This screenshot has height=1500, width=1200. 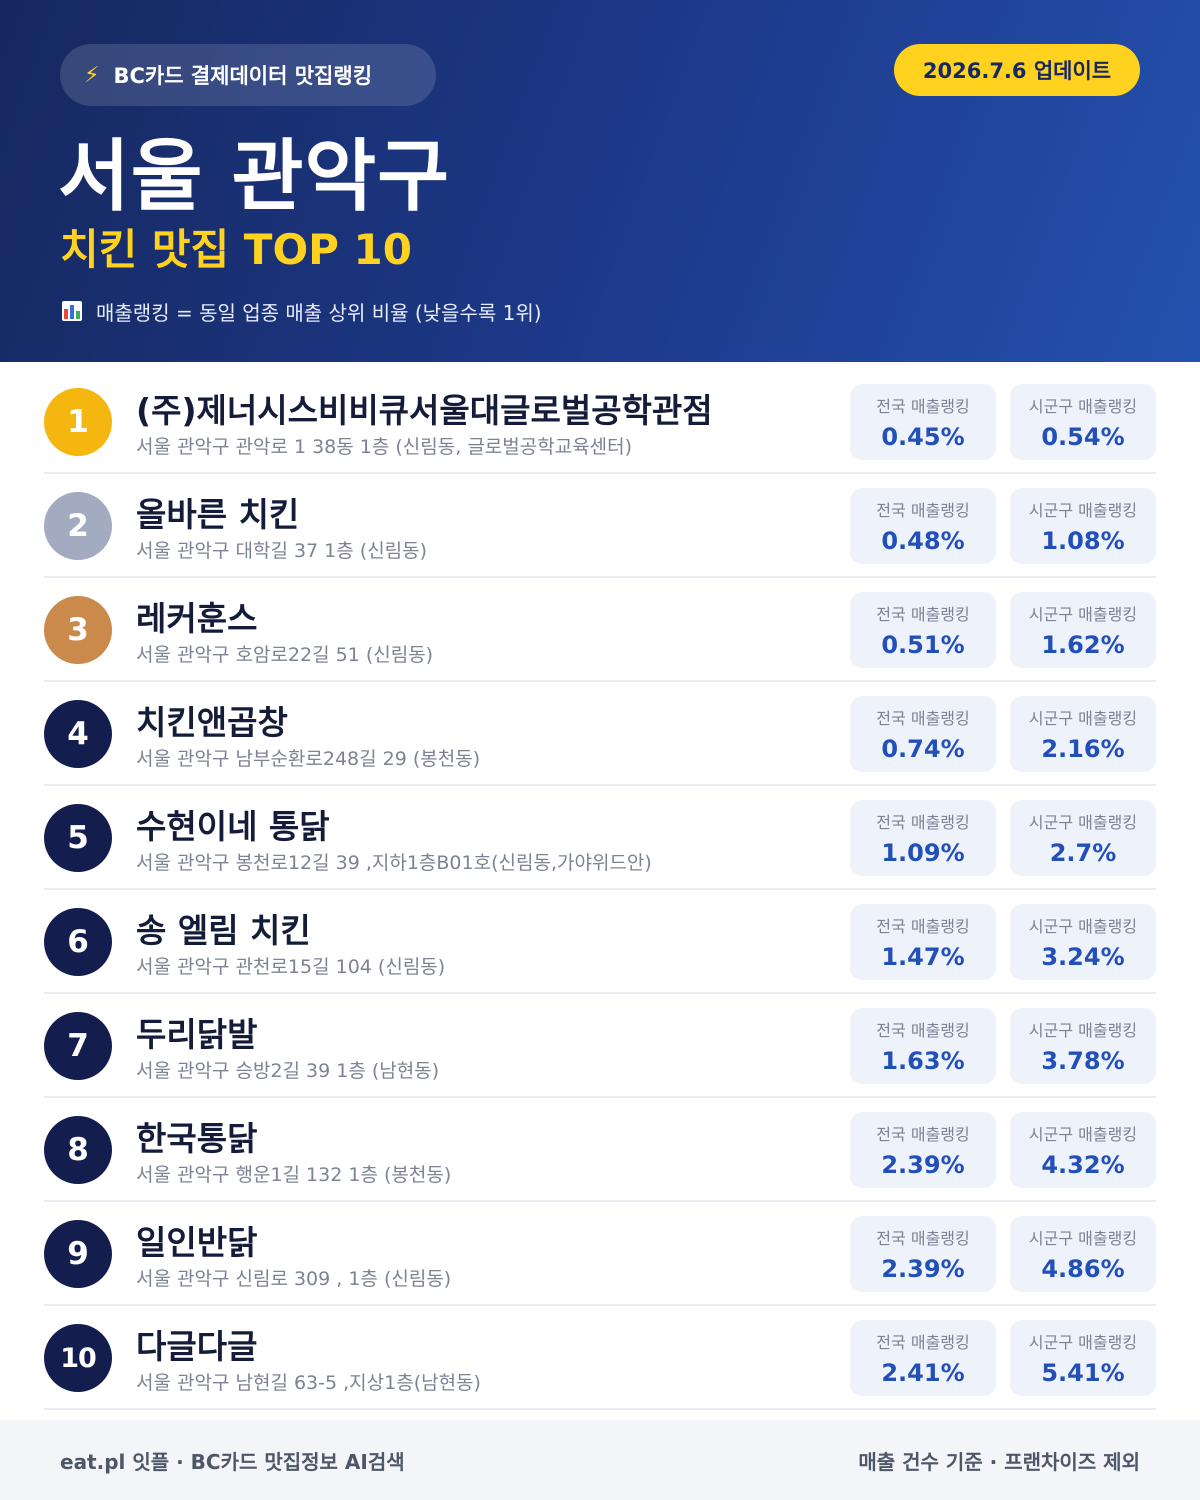 What do you see at coordinates (923, 1358) in the screenshot?
I see `national-rank-box: 전국 매출랭킹 2.41%` at bounding box center [923, 1358].